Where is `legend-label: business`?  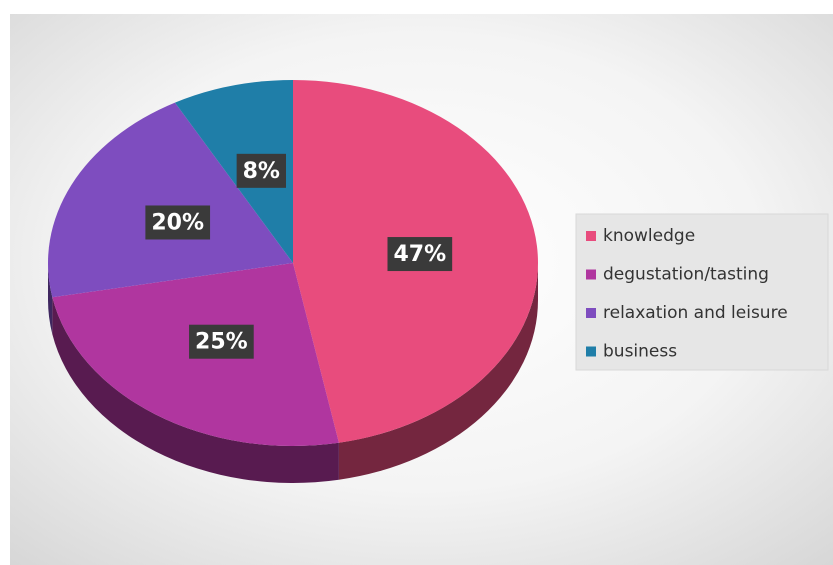 legend-label: business is located at coordinates (640, 352).